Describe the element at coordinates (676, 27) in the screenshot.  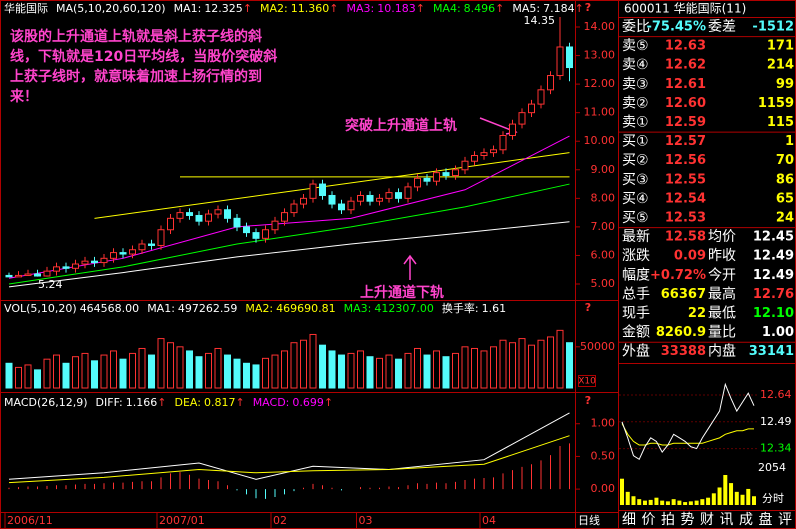
I see `row-value: -75.45%` at that location.